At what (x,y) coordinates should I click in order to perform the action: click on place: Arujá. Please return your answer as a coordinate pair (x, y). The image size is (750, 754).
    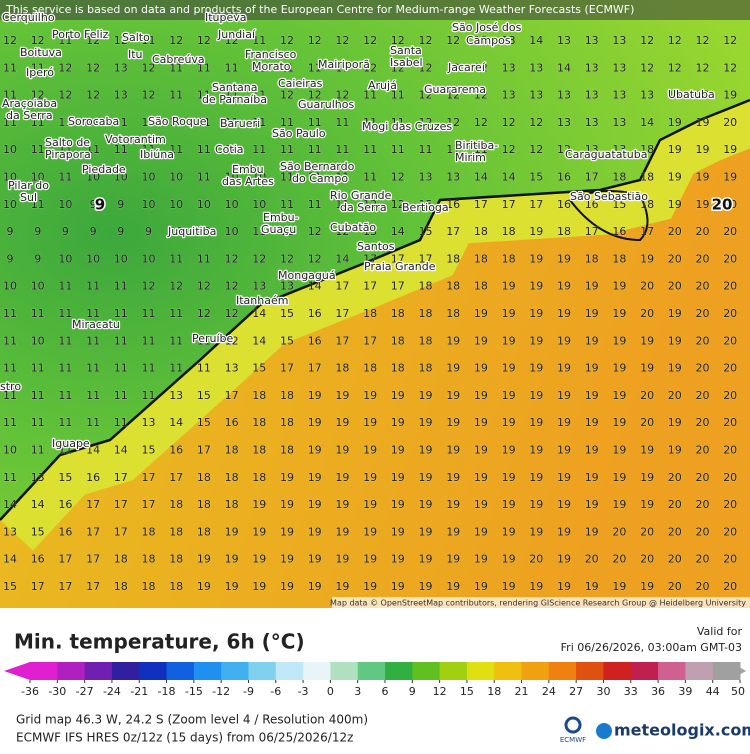
    Looking at the image, I should click on (382, 85).